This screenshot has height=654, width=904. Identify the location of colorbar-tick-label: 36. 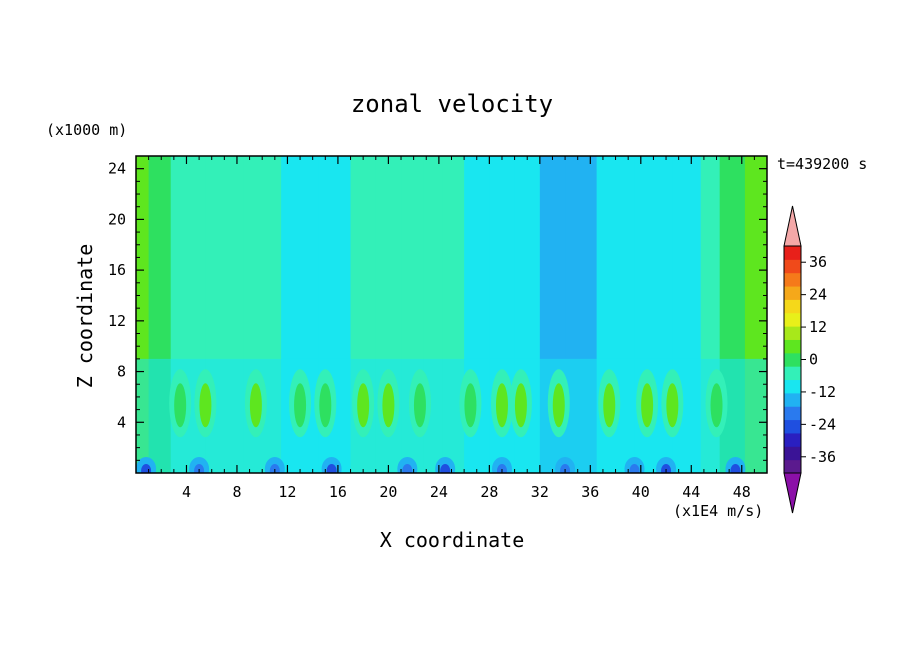
(818, 262).